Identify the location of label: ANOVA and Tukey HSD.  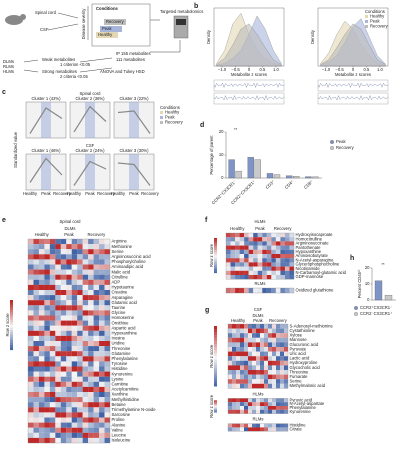
(122, 71).